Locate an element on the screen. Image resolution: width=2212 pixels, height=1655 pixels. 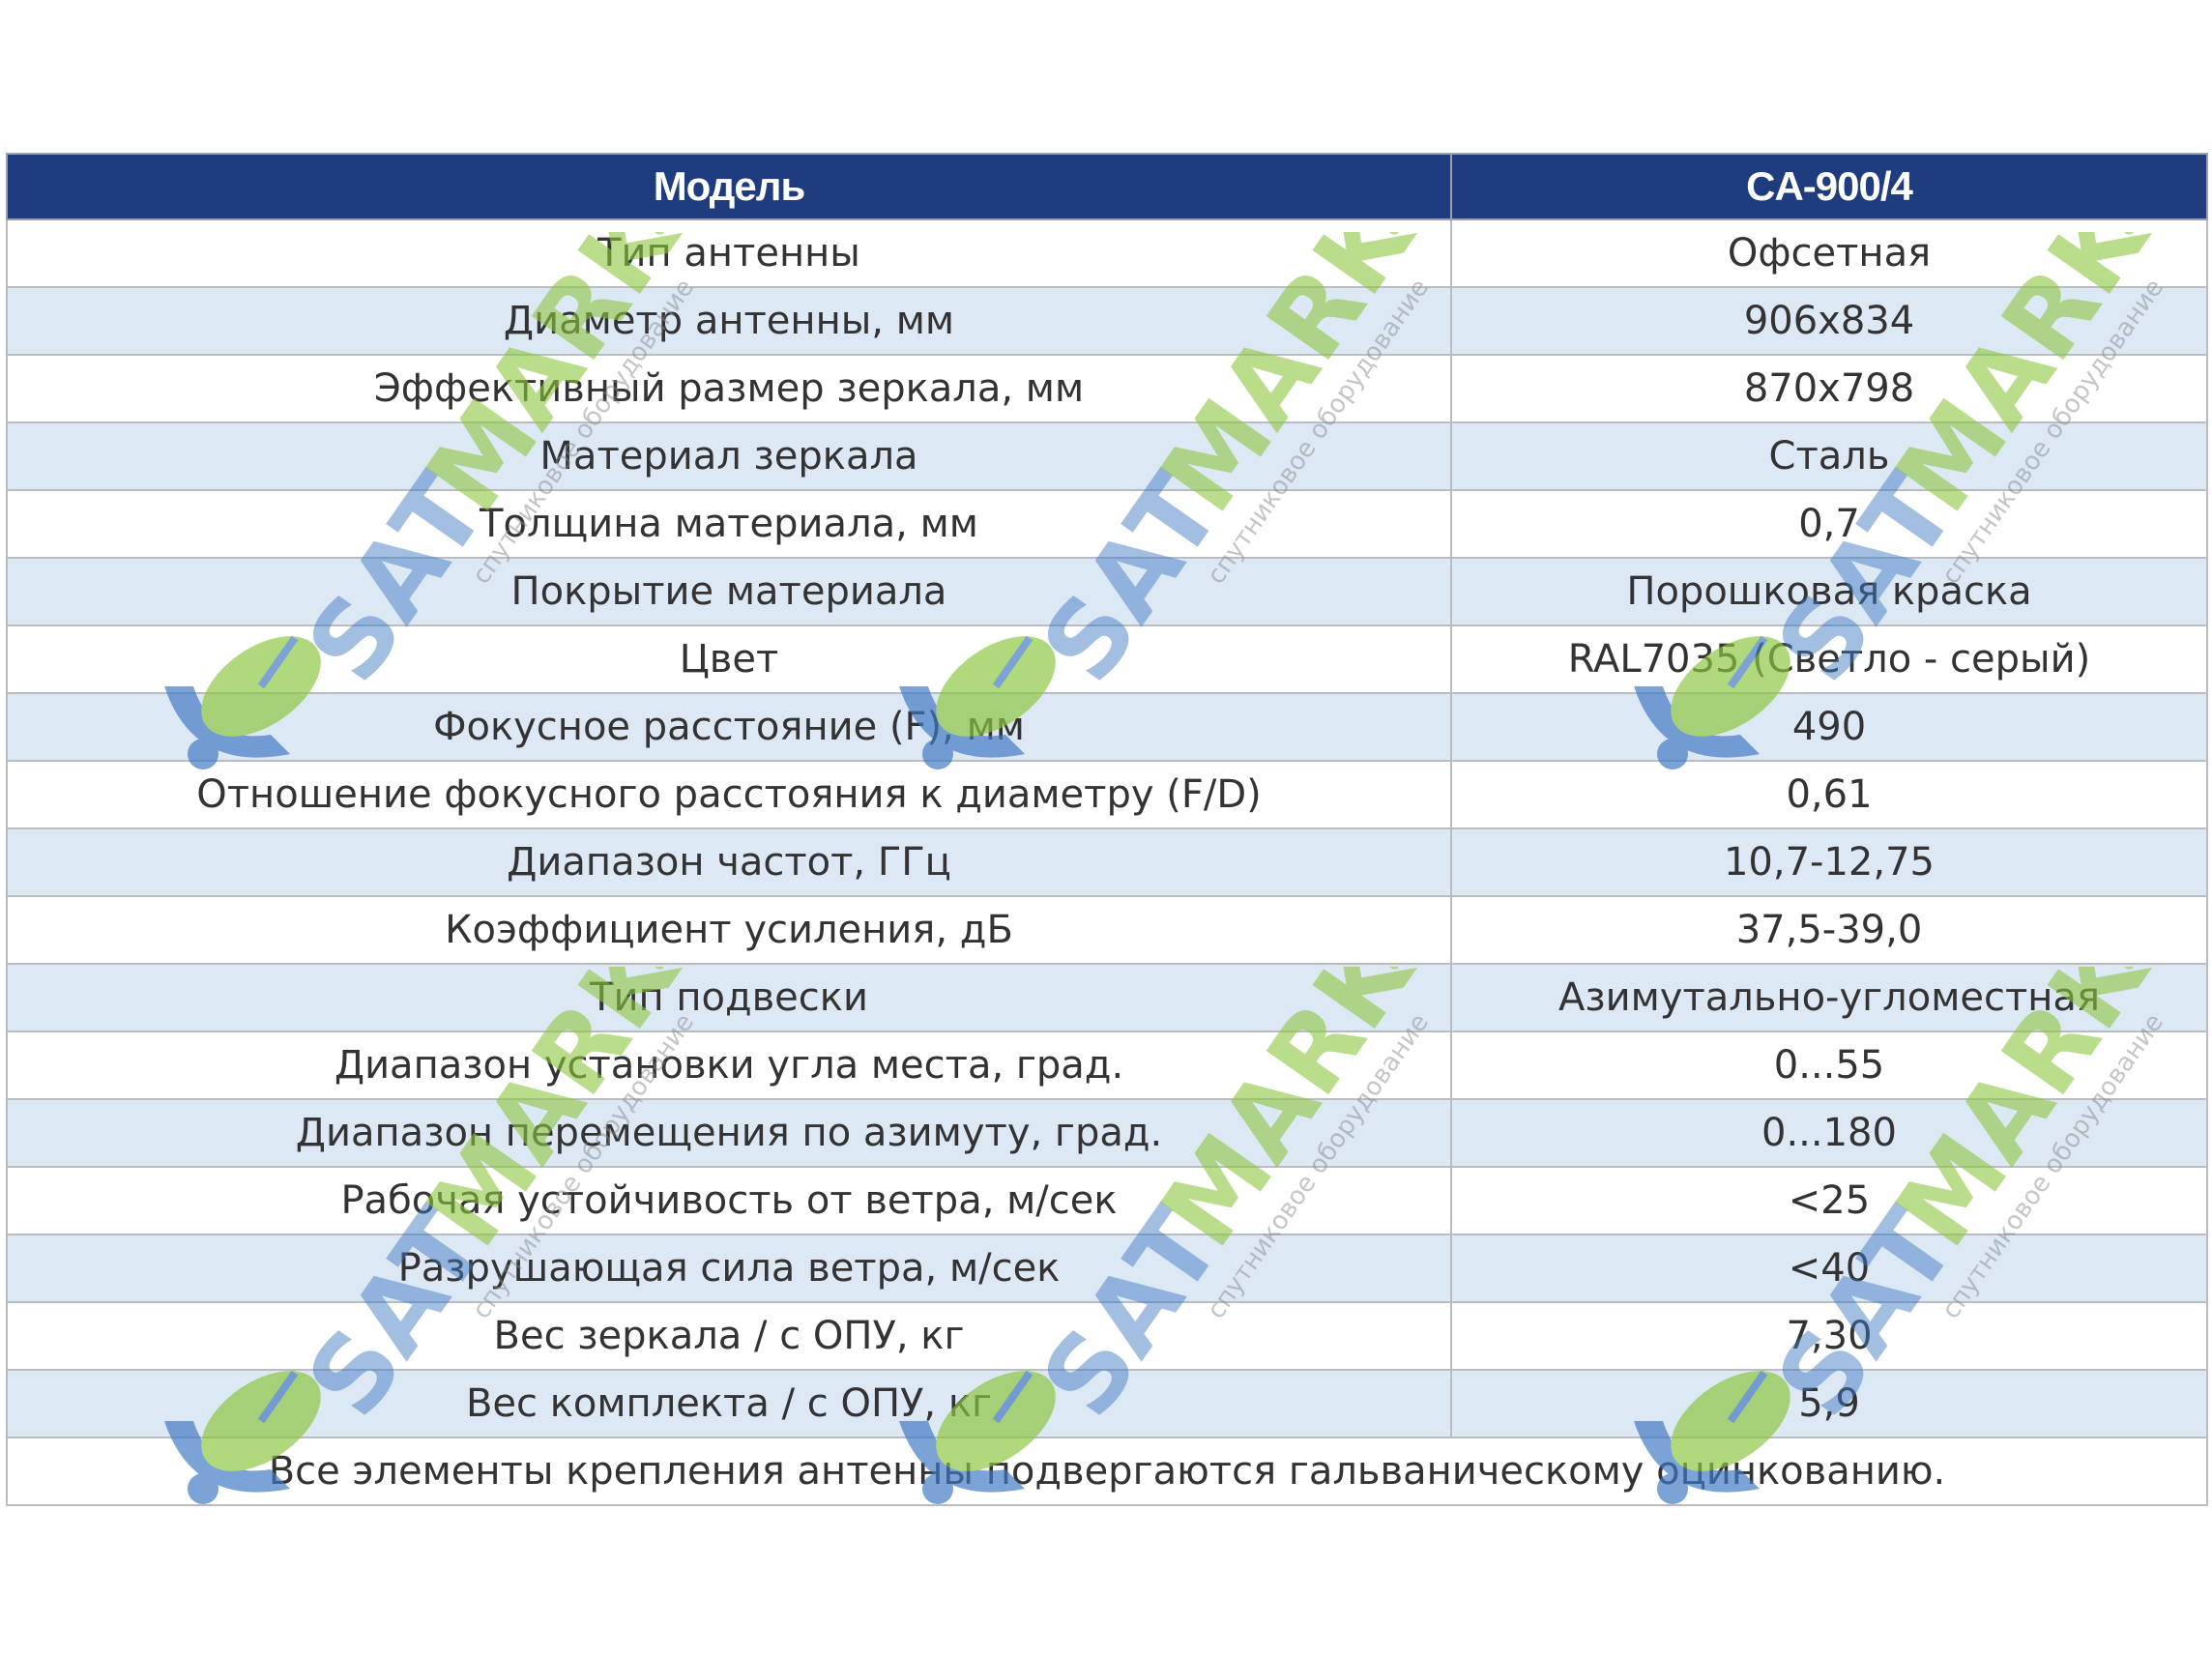
table-row: Покрытие материала Порошковая краска is located at coordinates (1107, 591).